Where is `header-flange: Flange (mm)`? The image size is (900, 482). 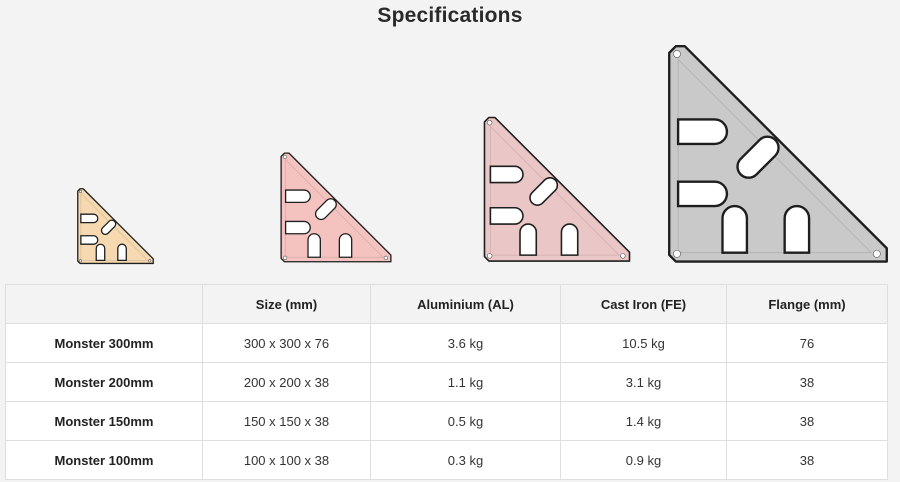 header-flange: Flange (mm) is located at coordinates (807, 304).